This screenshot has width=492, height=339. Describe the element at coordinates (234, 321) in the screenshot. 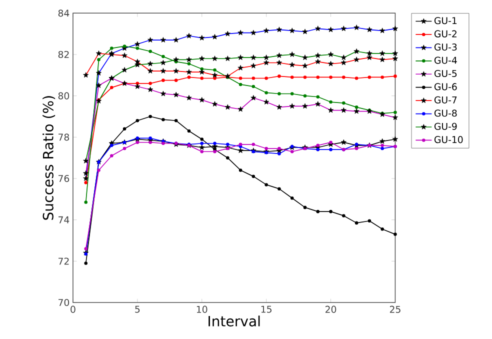

I see `x-axis-title: Interval` at that location.